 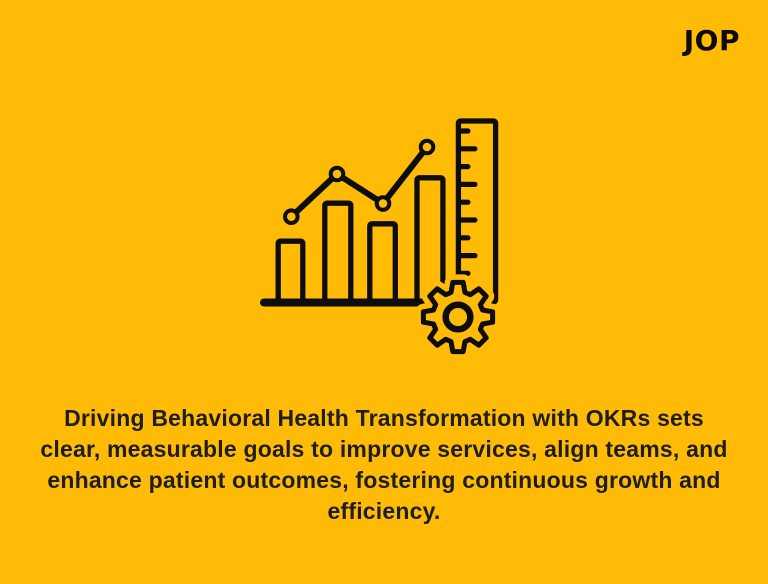 I want to click on growth-analytics-illustration, so click(x=380, y=239).